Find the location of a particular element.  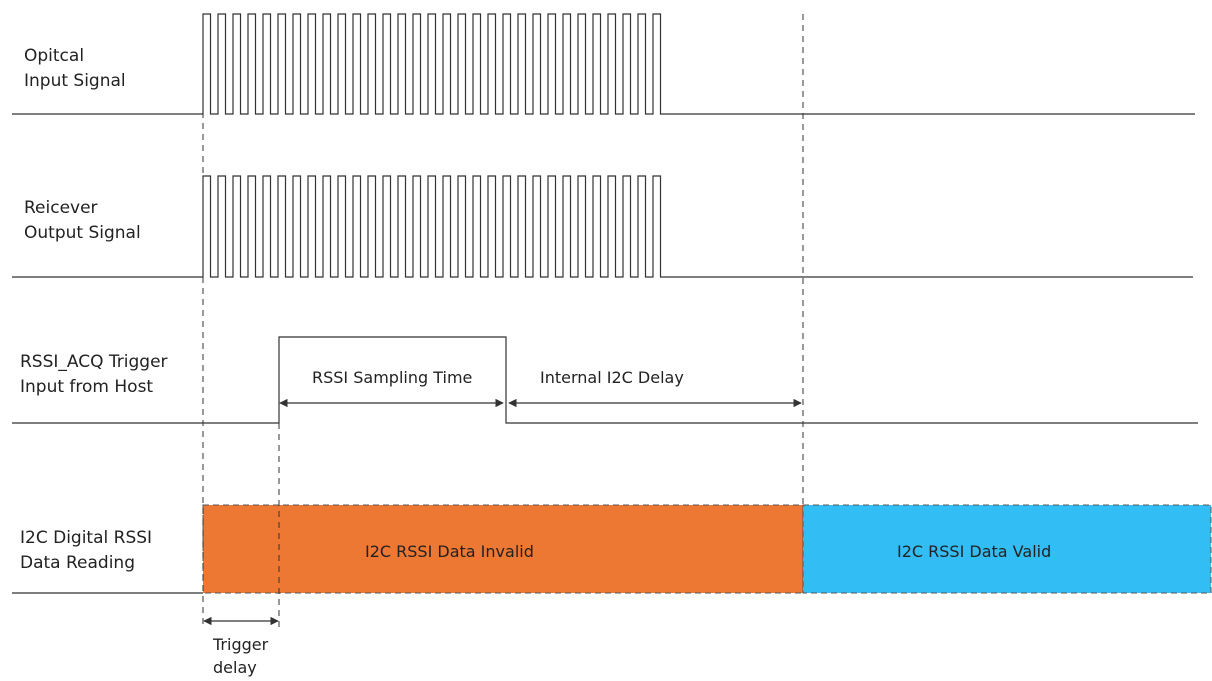

sampling-time-label: RSSI Sampling Time is located at coordinates (392, 377).